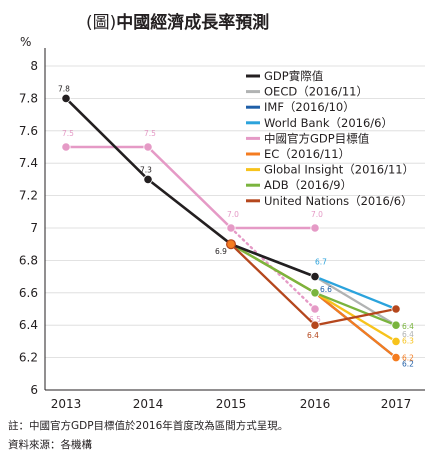 The width and height of the screenshot is (442, 472). What do you see at coordinates (316, 92) in the screenshot?
I see `legend-item: OECD（2016/11）` at bounding box center [316, 92].